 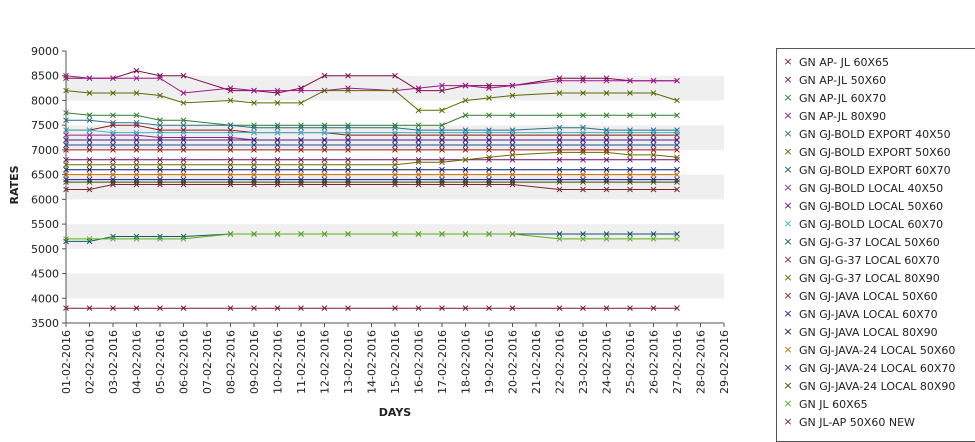 I want to click on legend-item: × GN AP-JL 50X60, so click(x=831, y=80).